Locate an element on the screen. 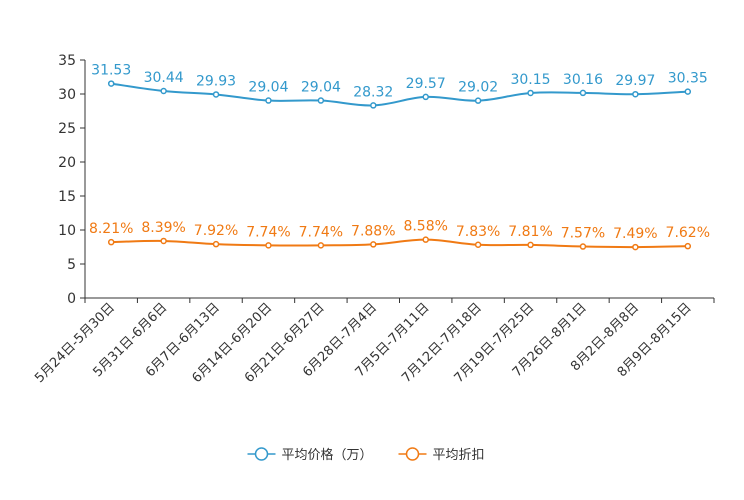  legend-item-0: 平均价格（万） is located at coordinates (310, 455).